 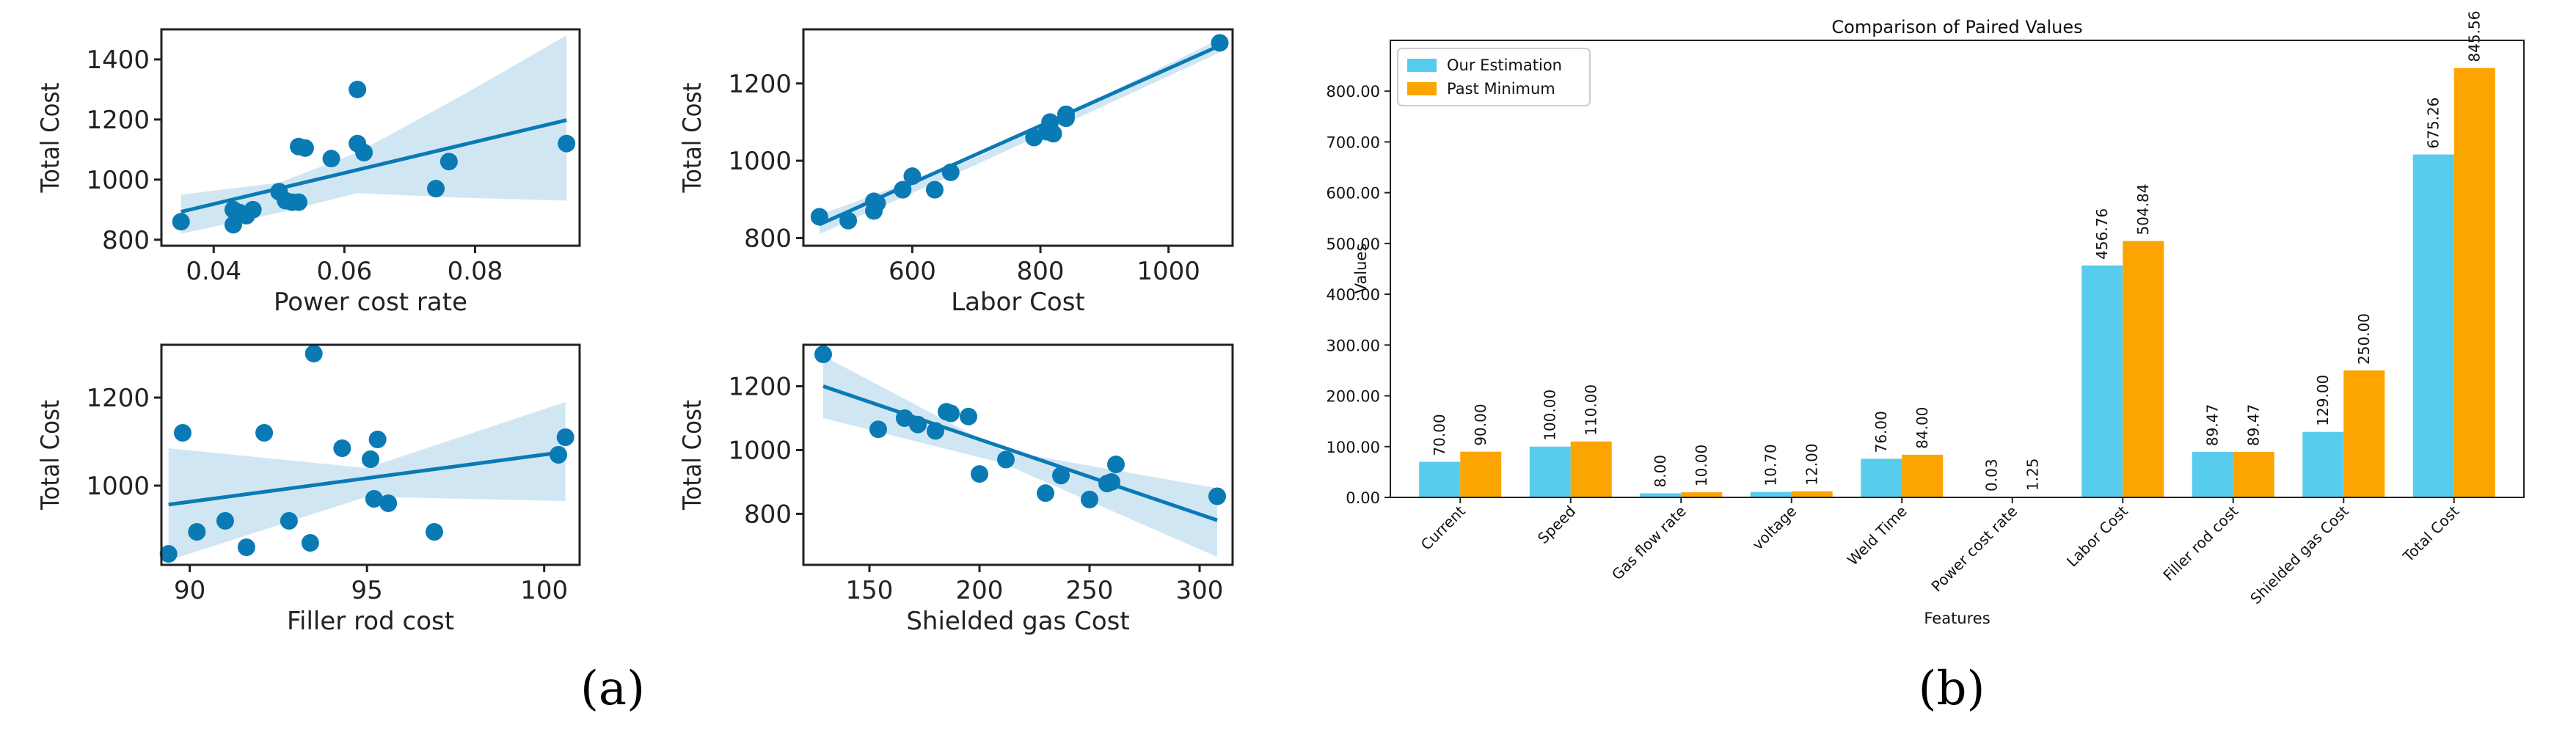 What do you see at coordinates (980, 590) in the screenshot?
I see `x-tick-label: 200` at bounding box center [980, 590].